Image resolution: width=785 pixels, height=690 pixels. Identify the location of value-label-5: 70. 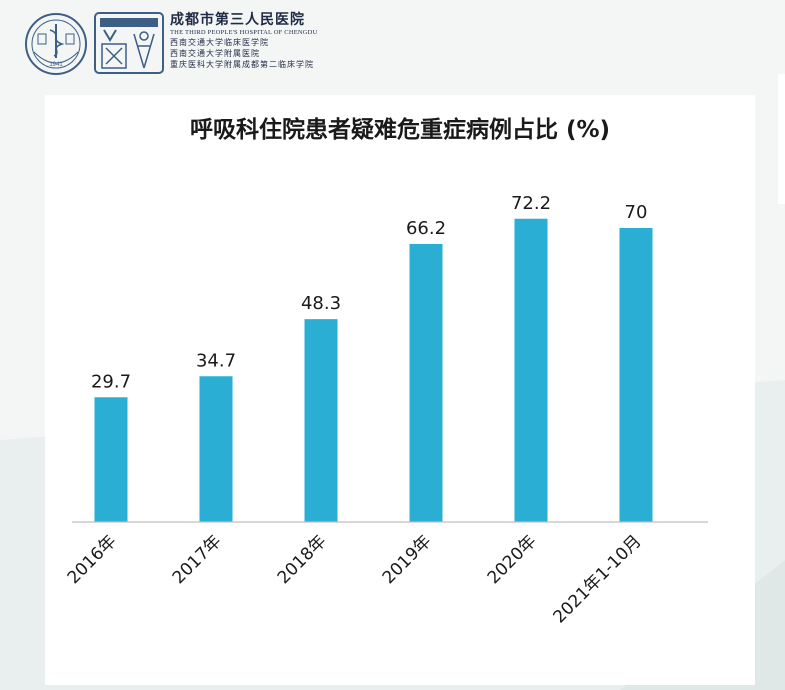
(636, 212).